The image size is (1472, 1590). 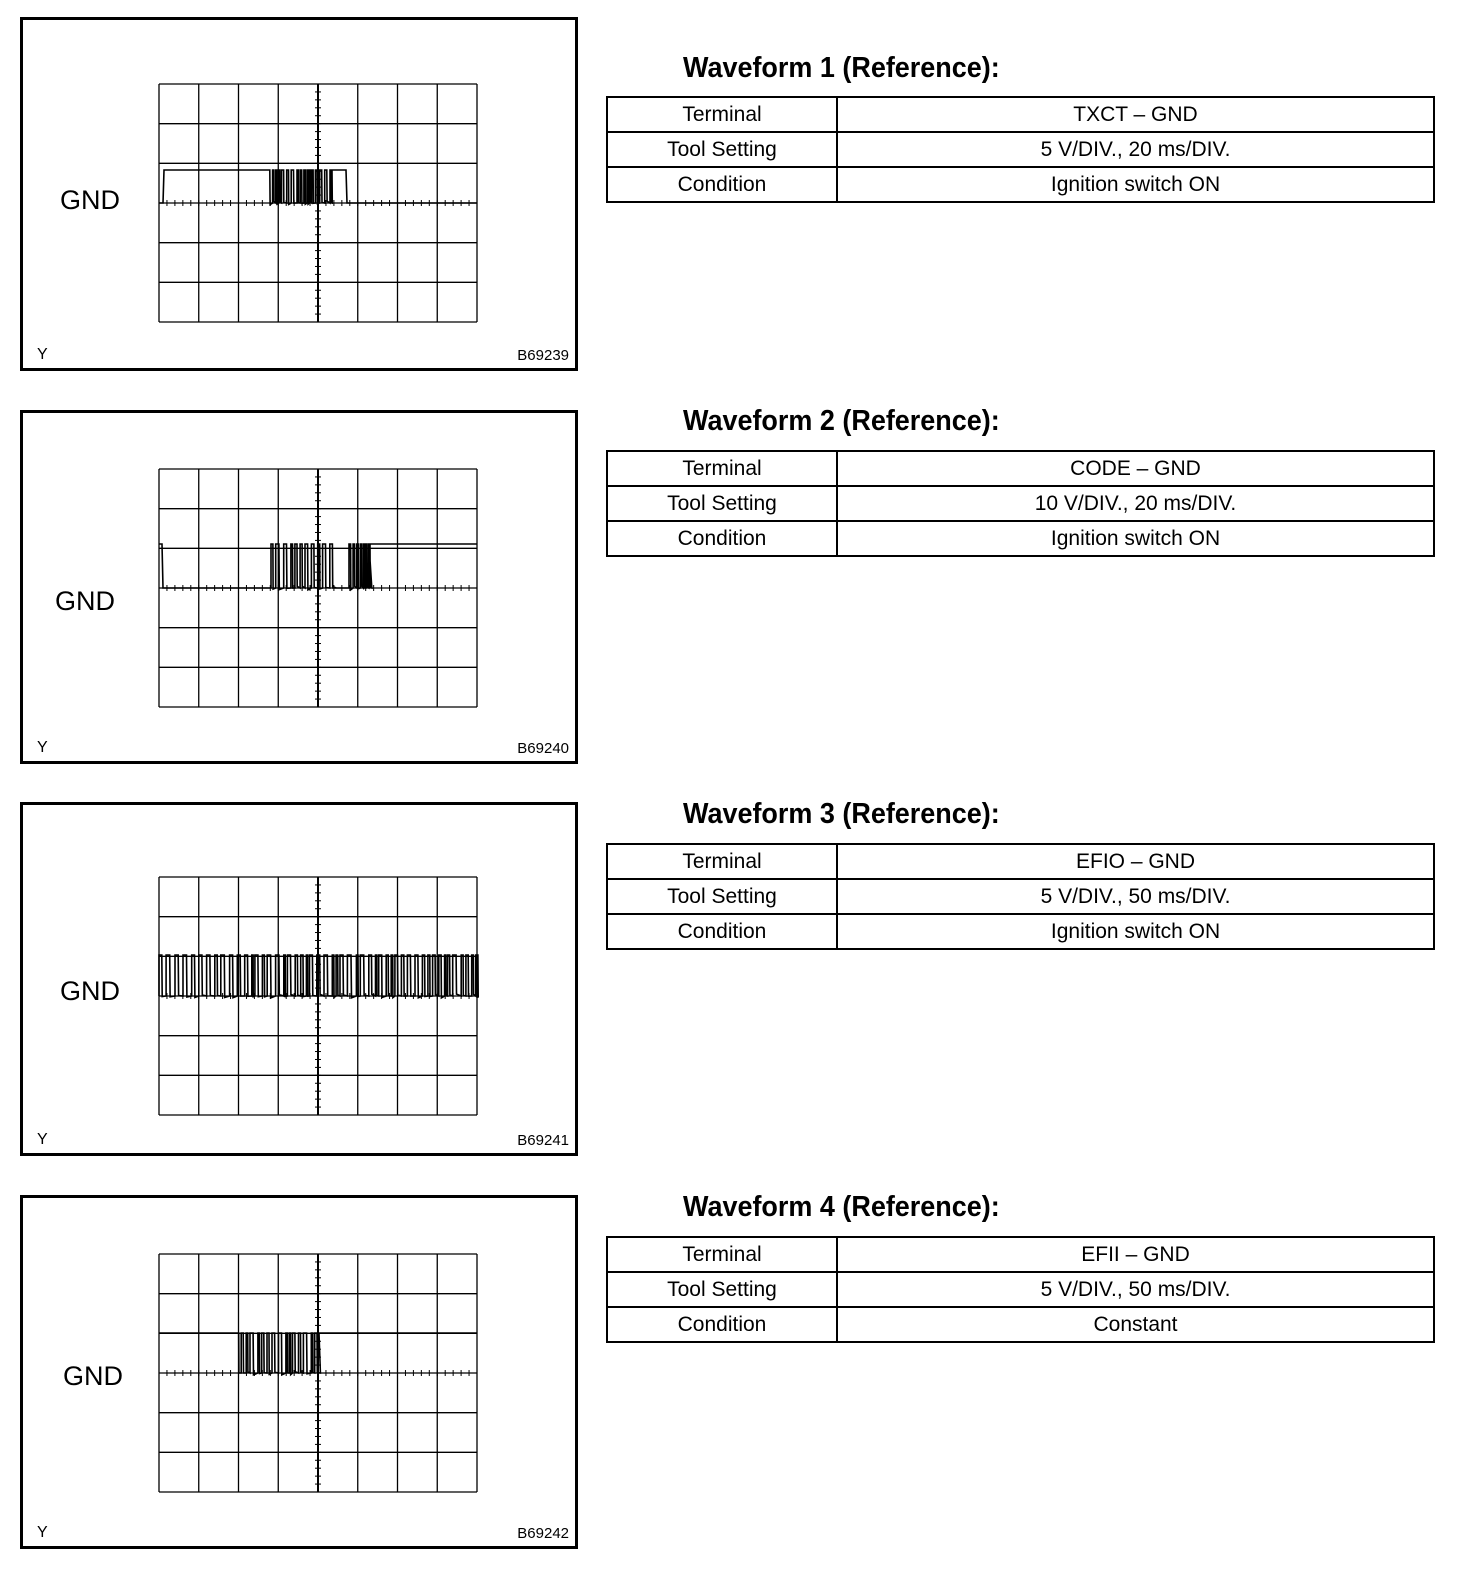 I want to click on figure-code: B69239, so click(x=543, y=355).